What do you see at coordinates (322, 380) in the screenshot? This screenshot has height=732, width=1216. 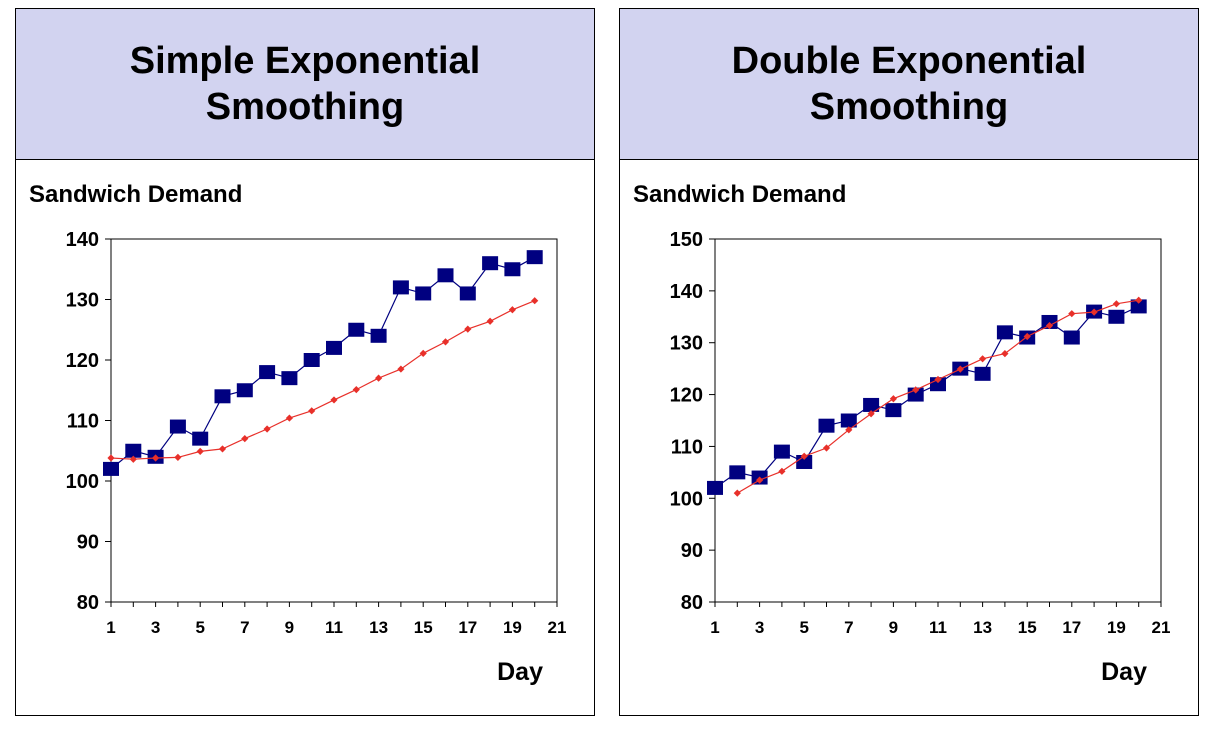 I see `series-line-forecast` at bounding box center [322, 380].